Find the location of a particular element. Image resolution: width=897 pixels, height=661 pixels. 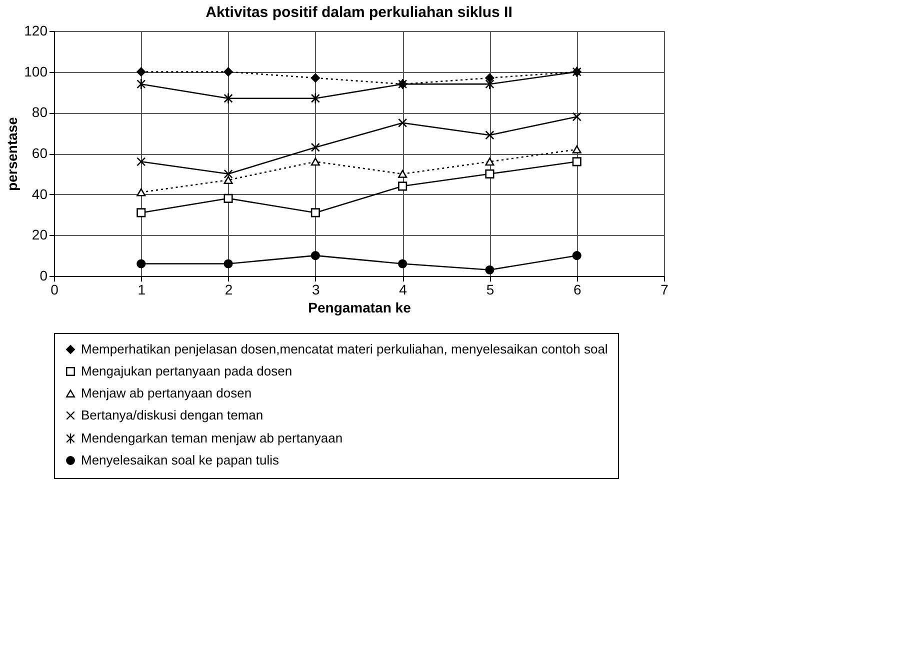

legend-label: Mengajukan pertanyaan pada dosen is located at coordinates (186, 371).